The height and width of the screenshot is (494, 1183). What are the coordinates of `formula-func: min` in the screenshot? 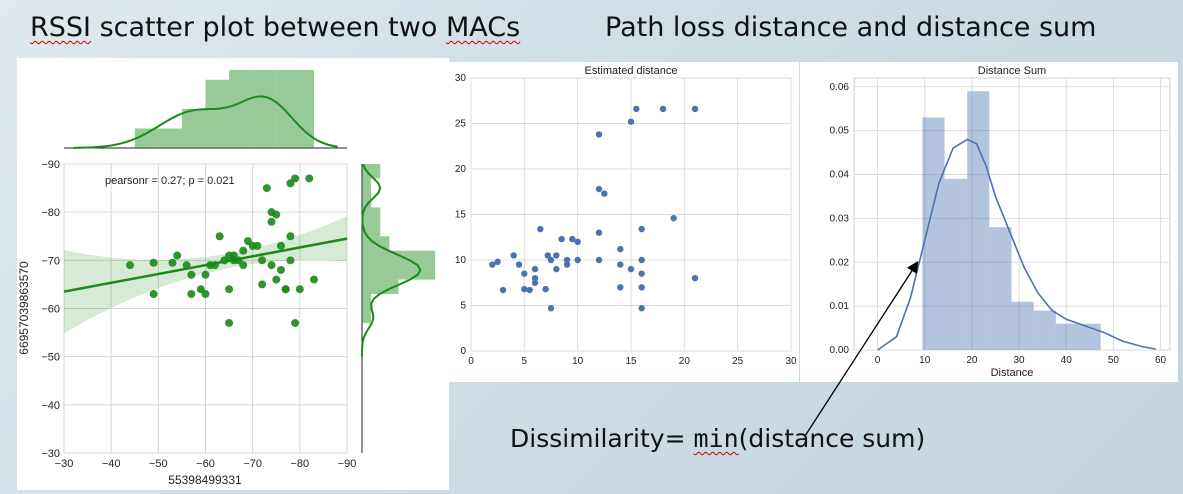 It's located at (716, 438).